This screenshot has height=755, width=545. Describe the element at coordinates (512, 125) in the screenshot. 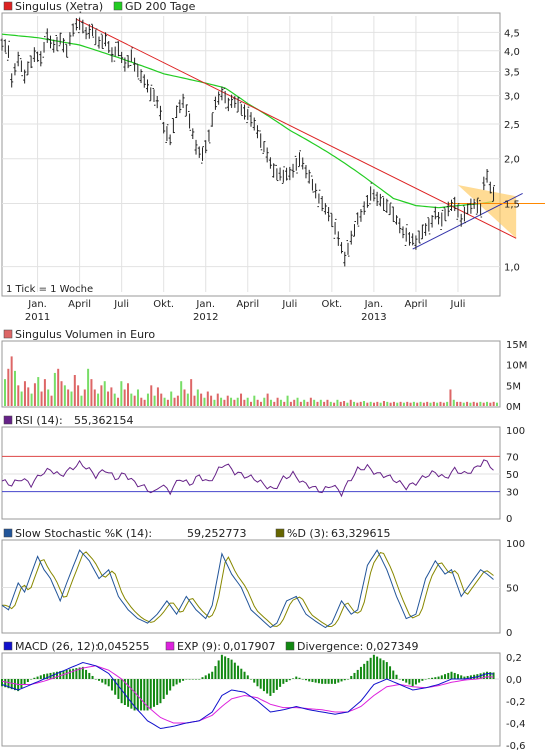

I see `price-y-tick-label: 2,5` at that location.